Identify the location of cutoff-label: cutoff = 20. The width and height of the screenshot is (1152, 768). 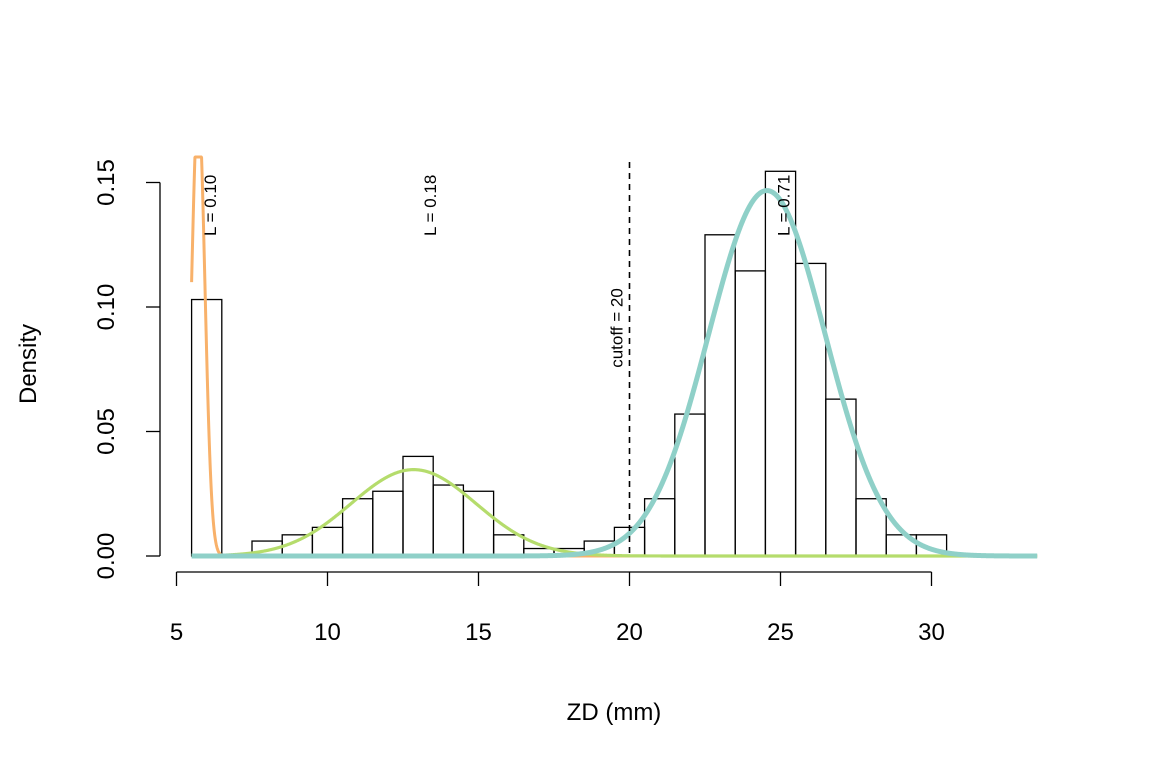
(617, 328).